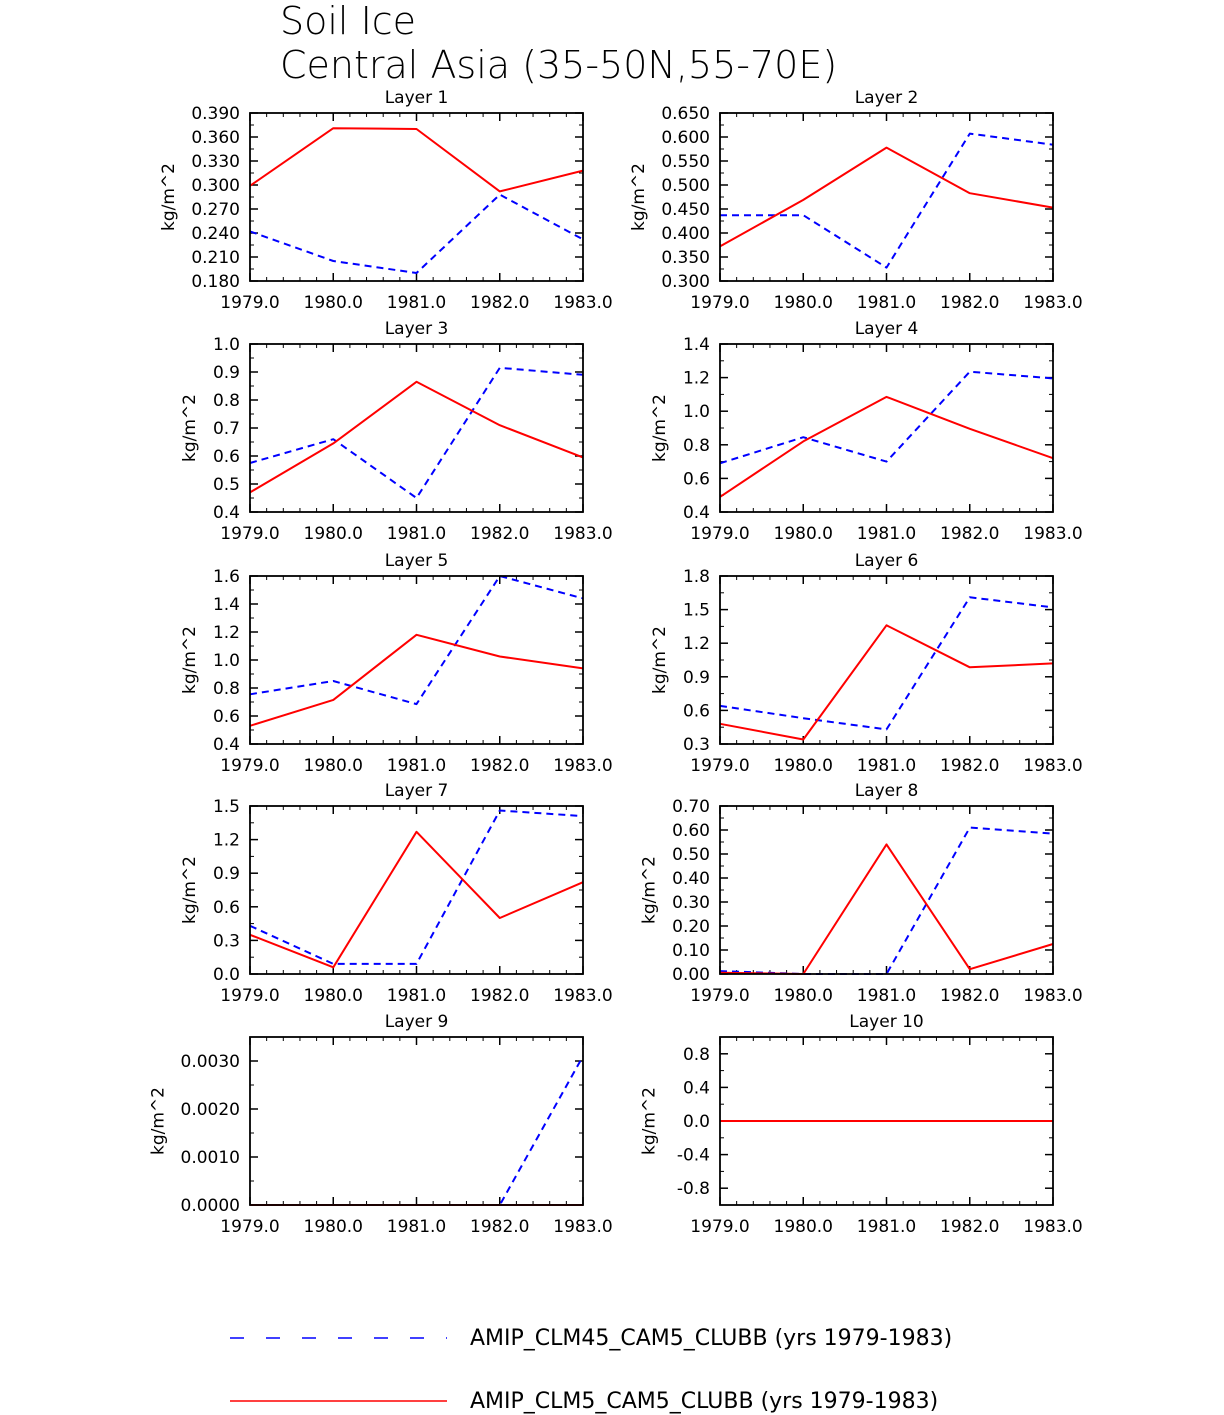 The image size is (1224, 1415). Describe the element at coordinates (226, 975) in the screenshot. I see `y-tick-label: 0.0` at that location.